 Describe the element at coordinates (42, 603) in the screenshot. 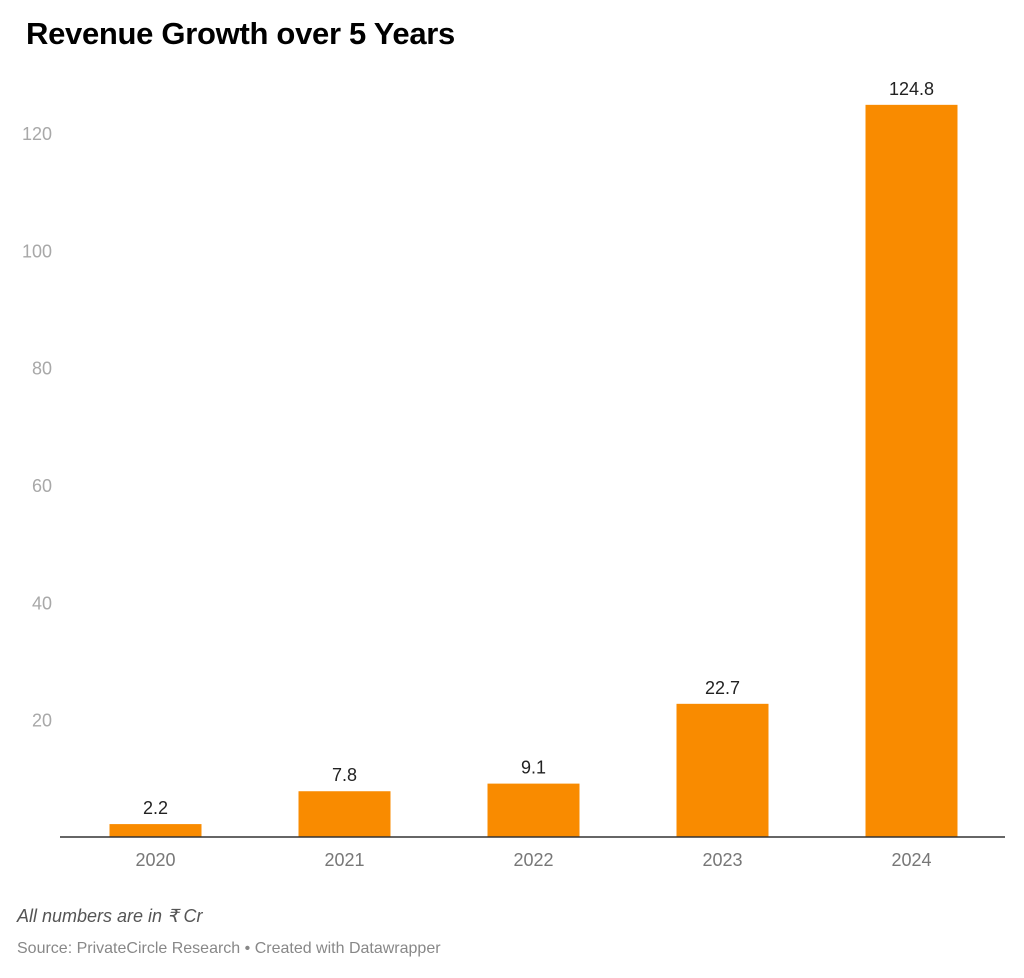

I see `y-tick-label: 40` at that location.